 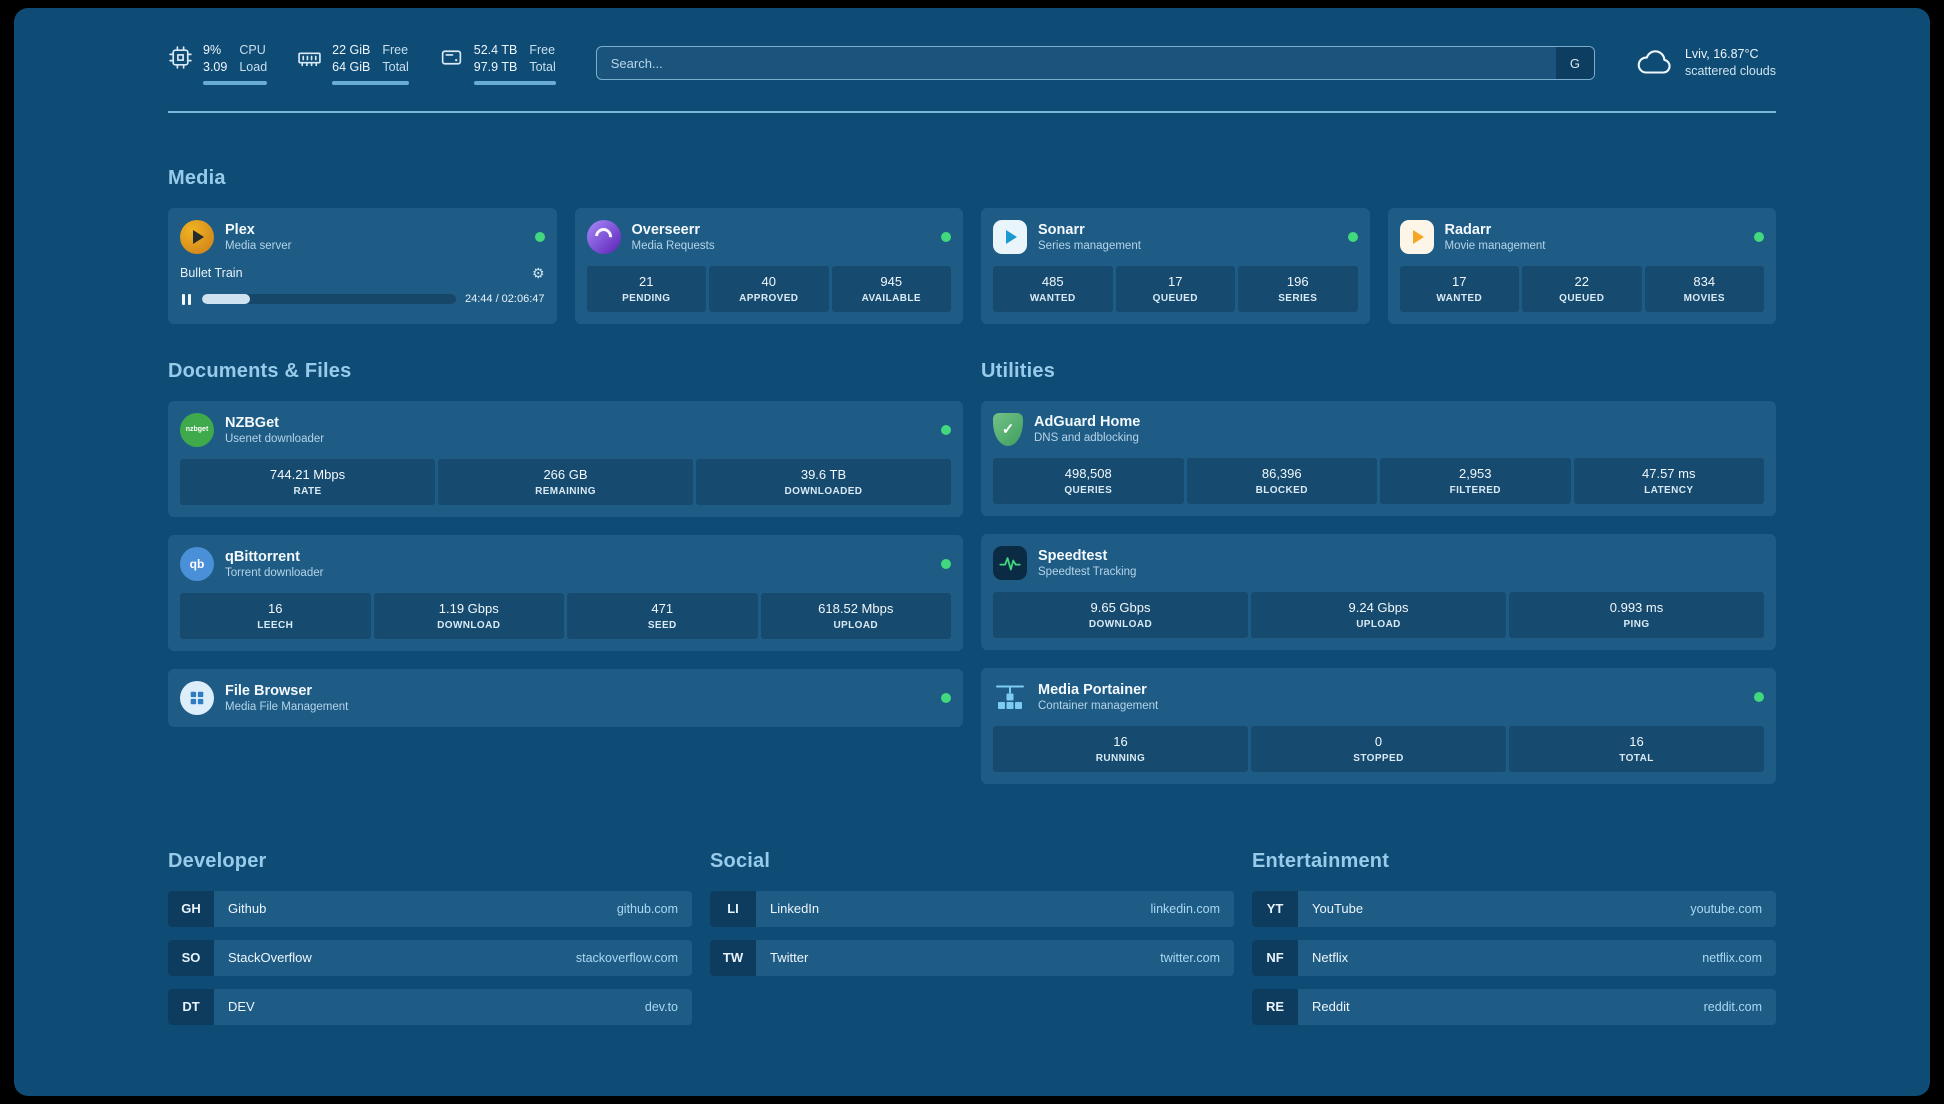 What do you see at coordinates (252, 50) in the screenshot?
I see `cpu-label: CPU` at bounding box center [252, 50].